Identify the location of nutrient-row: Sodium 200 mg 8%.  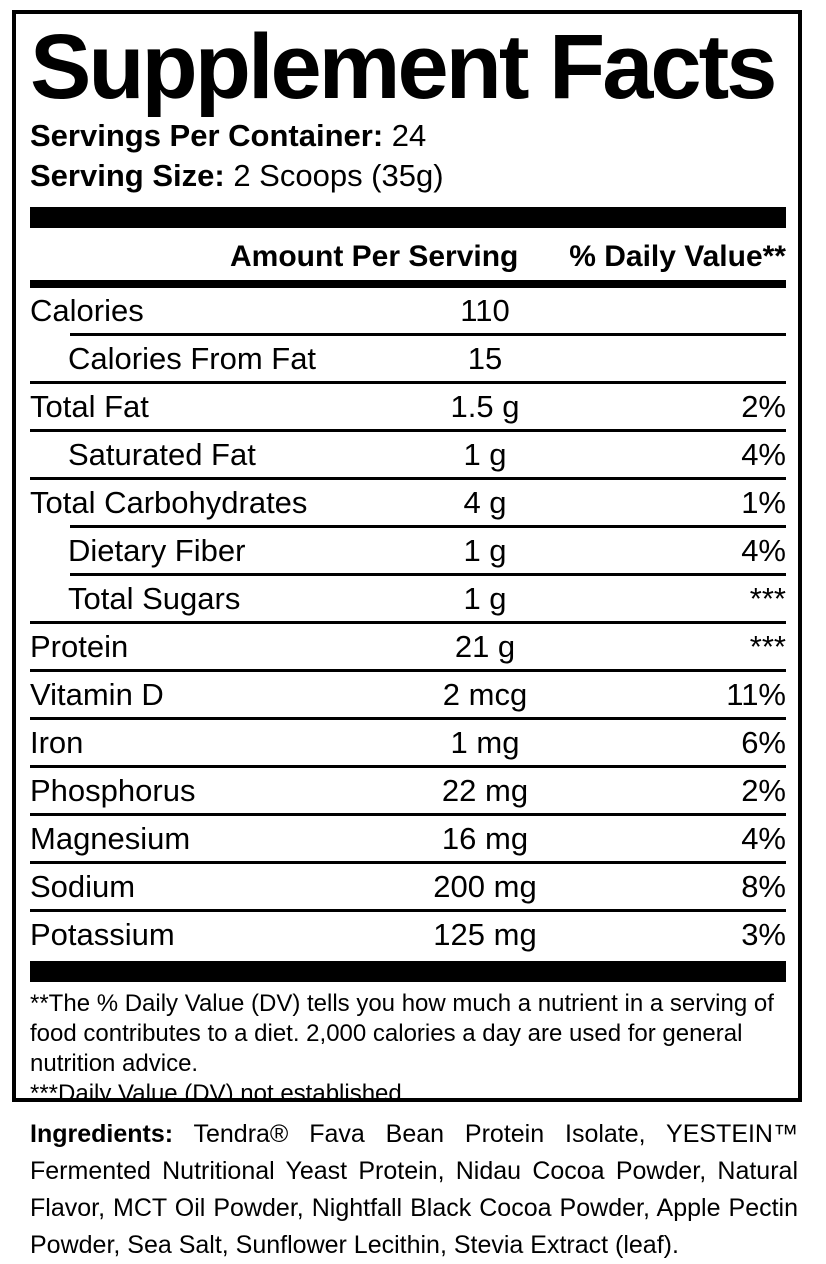
(408, 886).